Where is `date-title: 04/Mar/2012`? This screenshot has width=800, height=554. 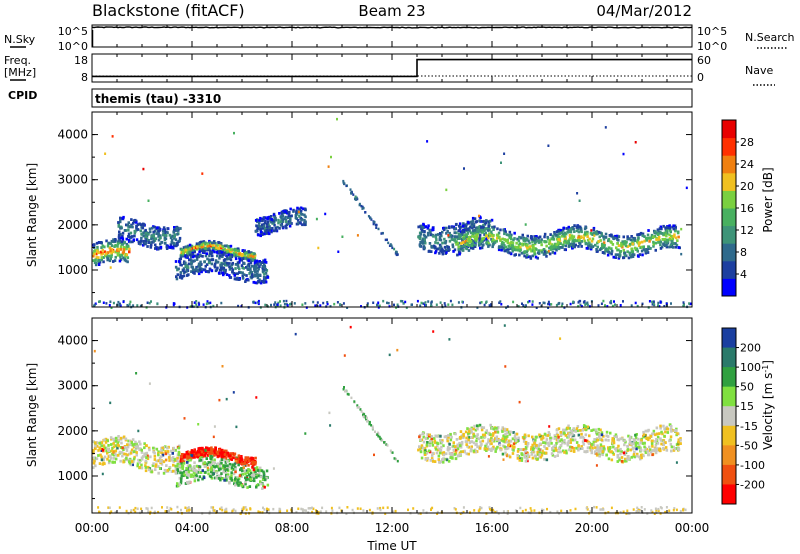
date-title: 04/Mar/2012 is located at coordinates (644, 11).